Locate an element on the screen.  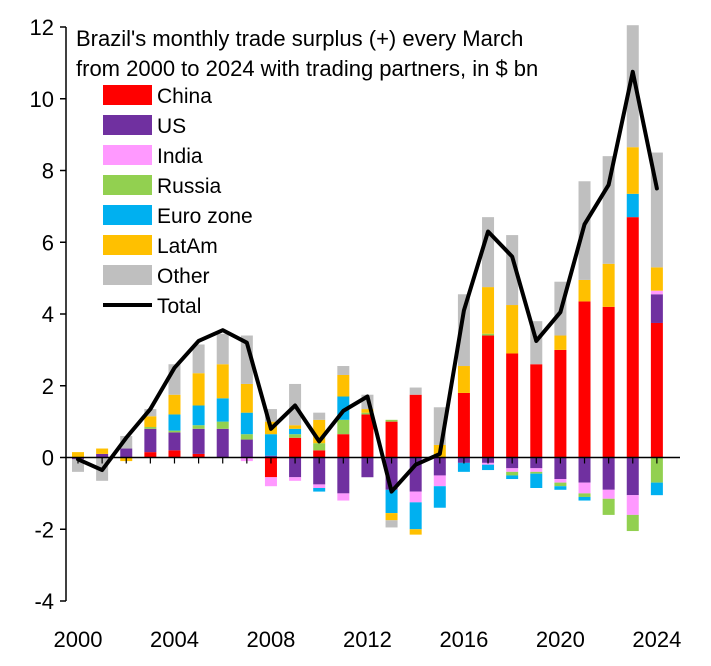
bar-latam-2020 is located at coordinates (560, 342).